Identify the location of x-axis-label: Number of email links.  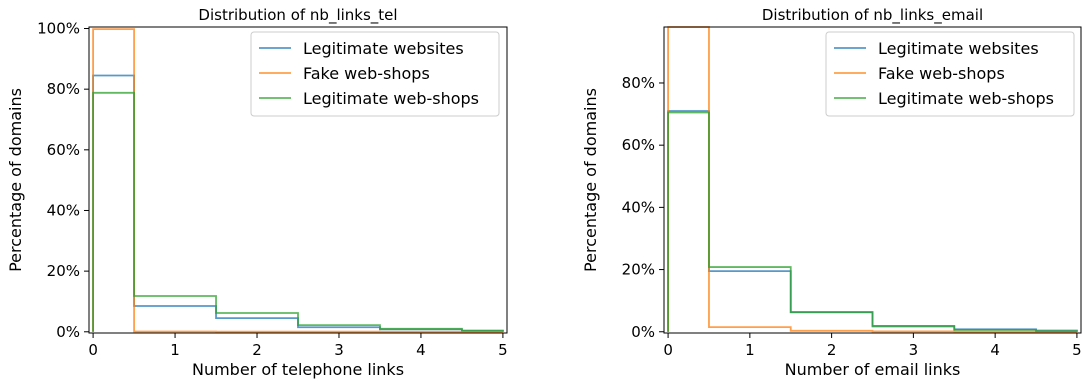
(873, 369).